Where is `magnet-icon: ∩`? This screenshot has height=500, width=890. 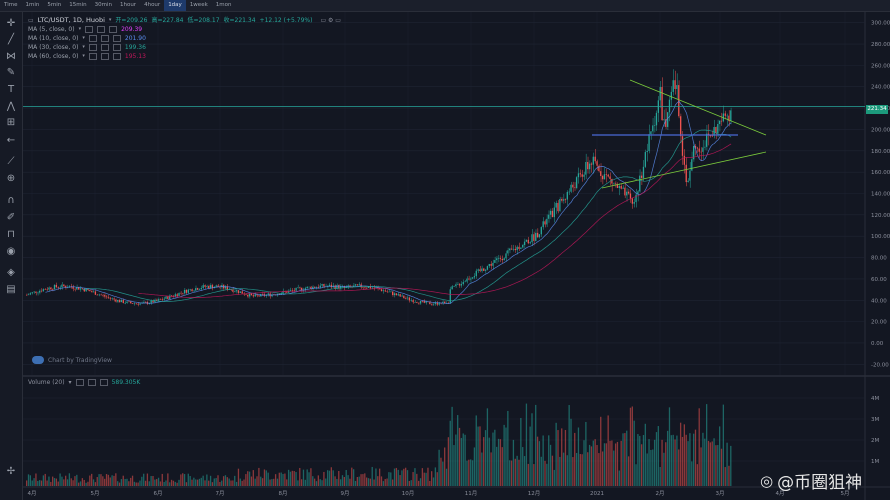
magnet-icon: ∩ is located at coordinates (11, 200).